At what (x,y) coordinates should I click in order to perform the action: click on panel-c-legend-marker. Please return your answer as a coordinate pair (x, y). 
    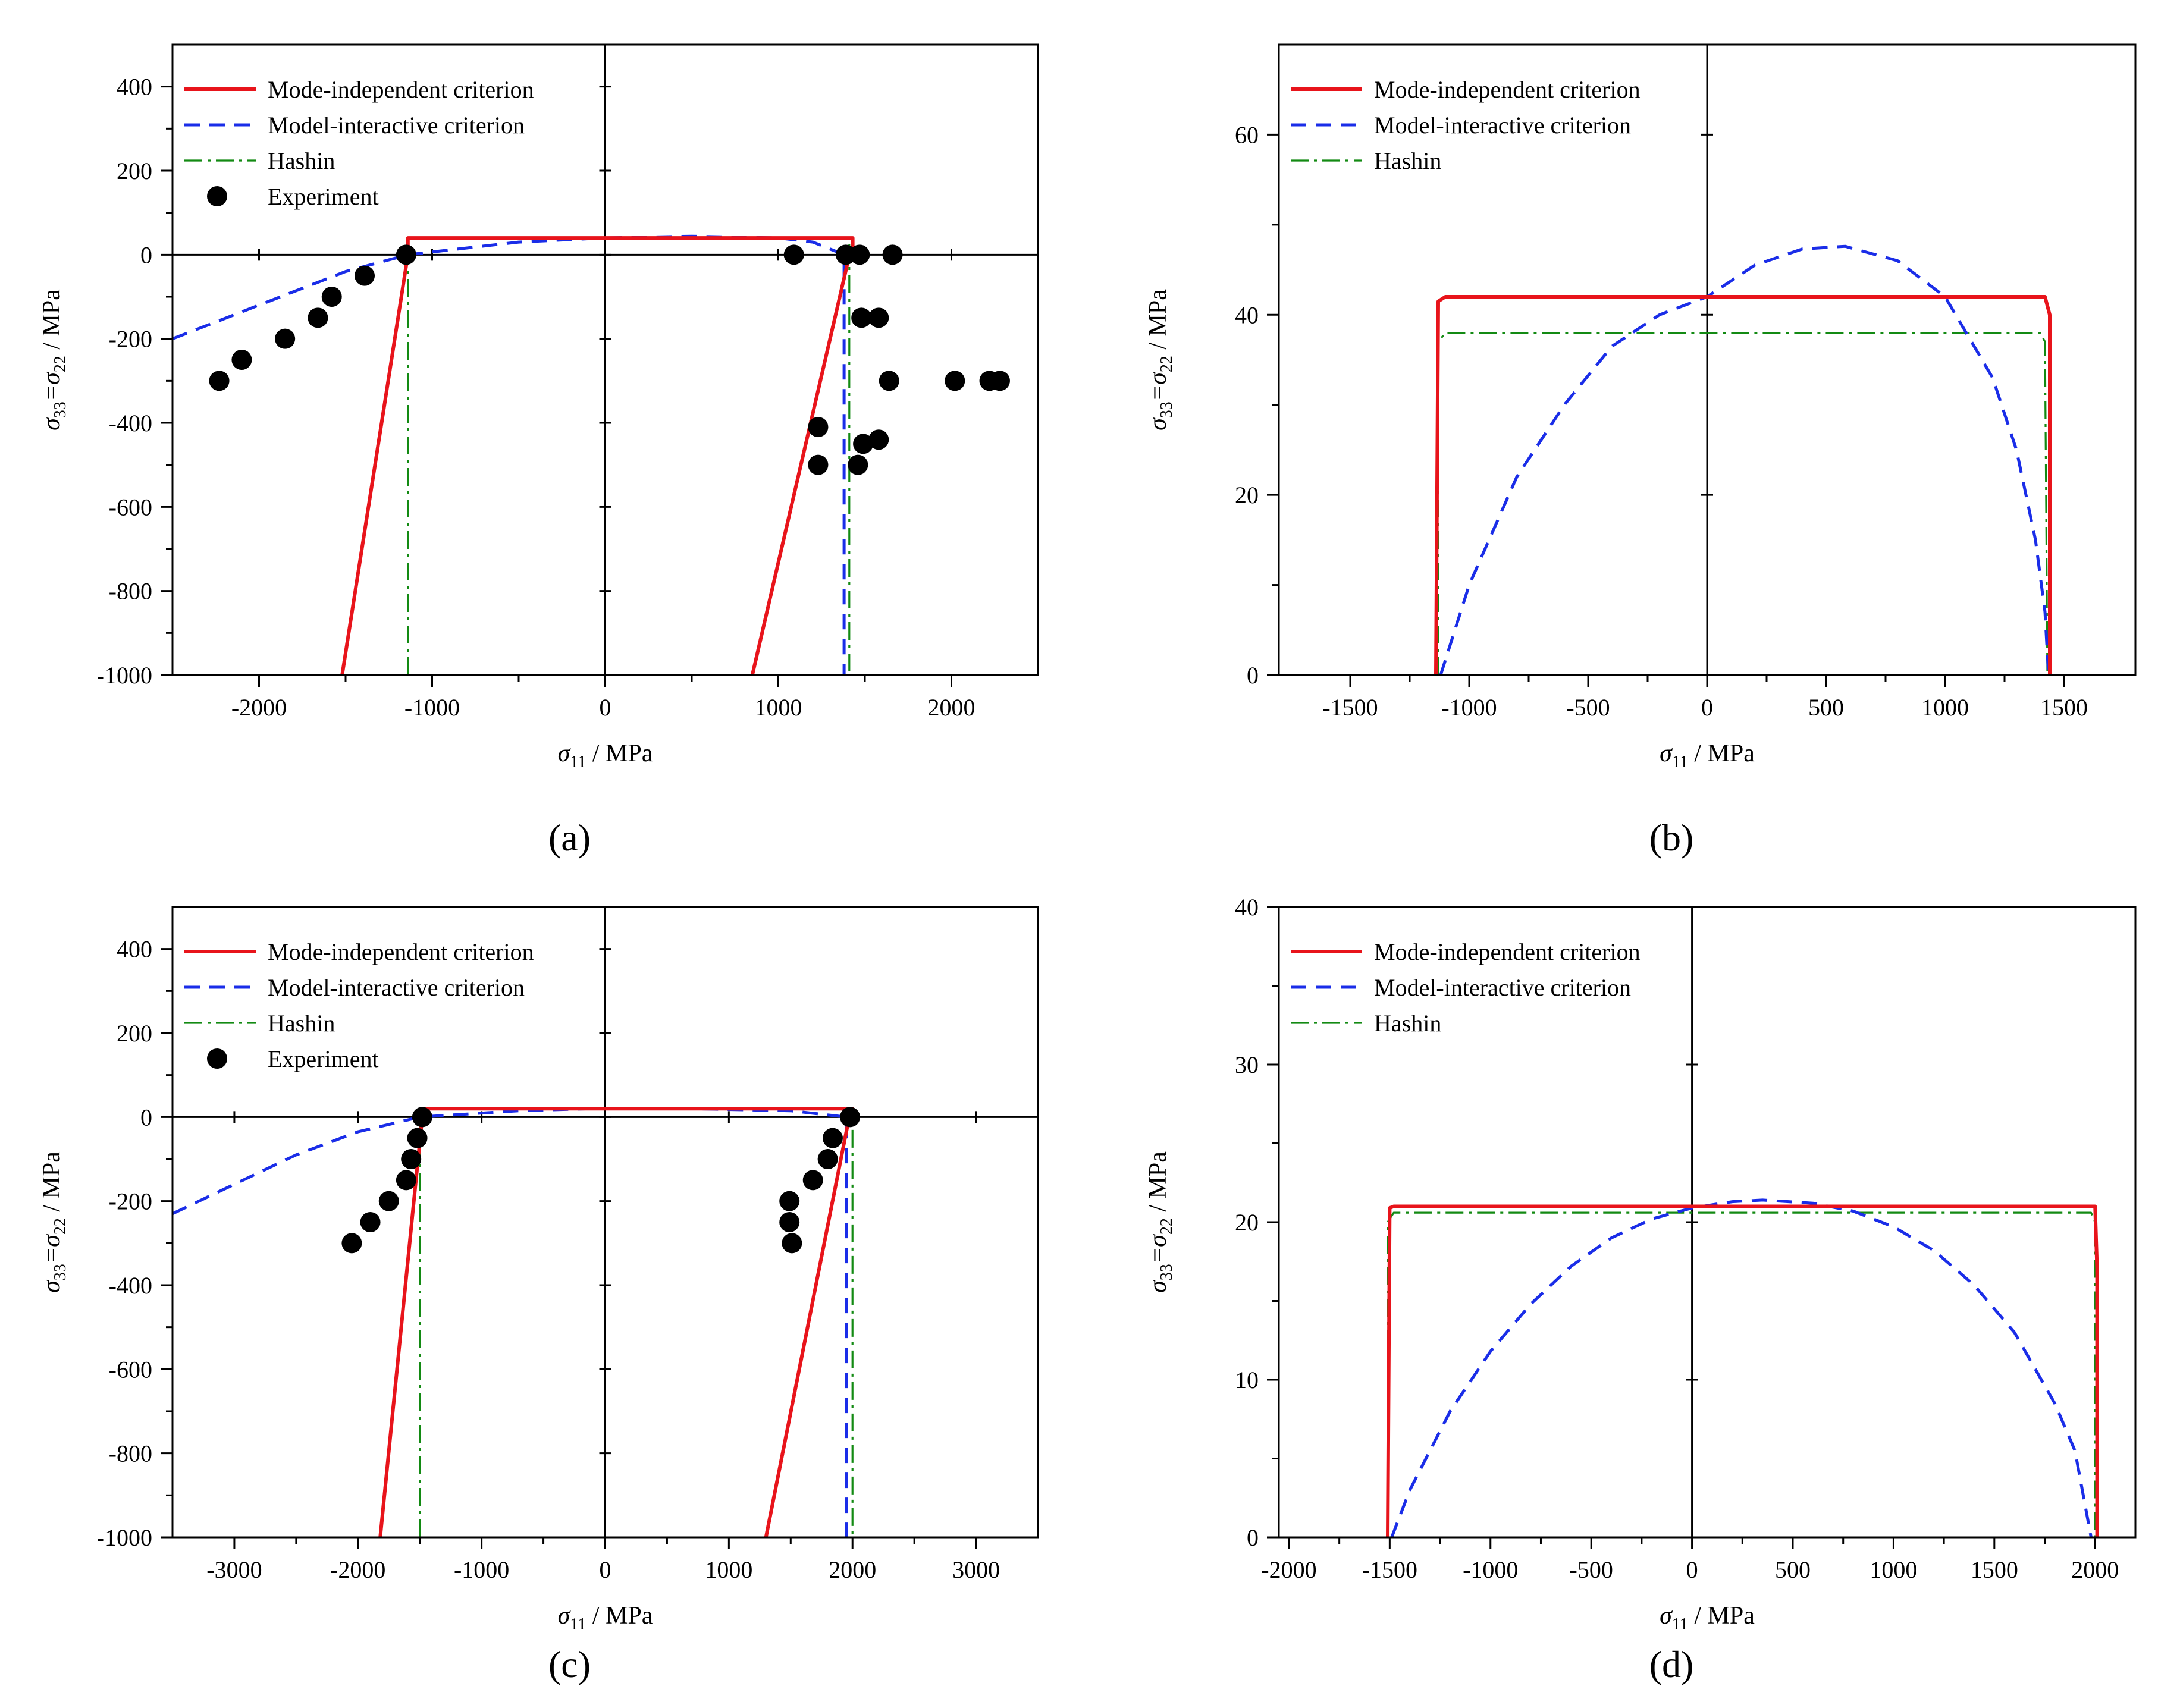
    Looking at the image, I should click on (217, 1058).